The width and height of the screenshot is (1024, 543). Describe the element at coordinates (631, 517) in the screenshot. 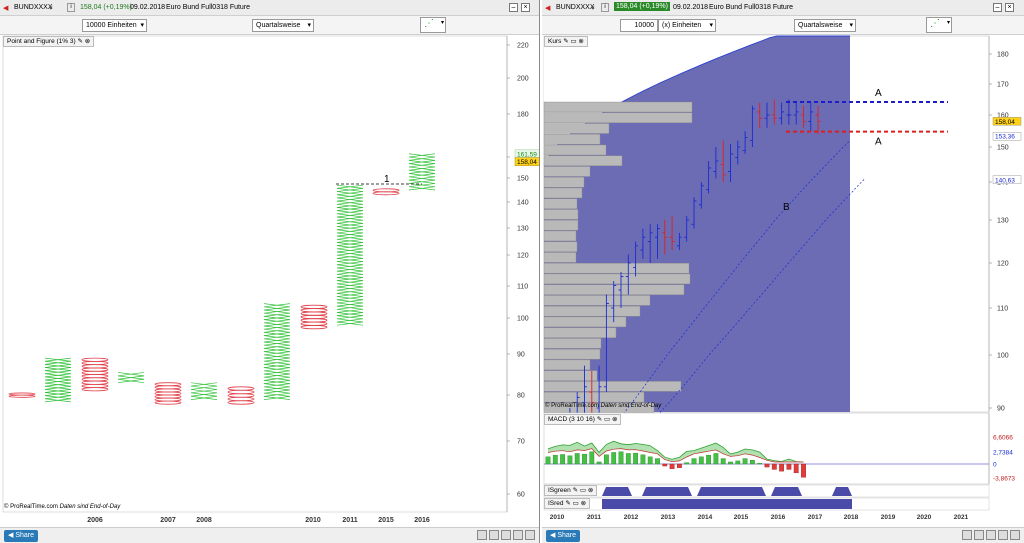

I see `year-label: 2012` at that location.